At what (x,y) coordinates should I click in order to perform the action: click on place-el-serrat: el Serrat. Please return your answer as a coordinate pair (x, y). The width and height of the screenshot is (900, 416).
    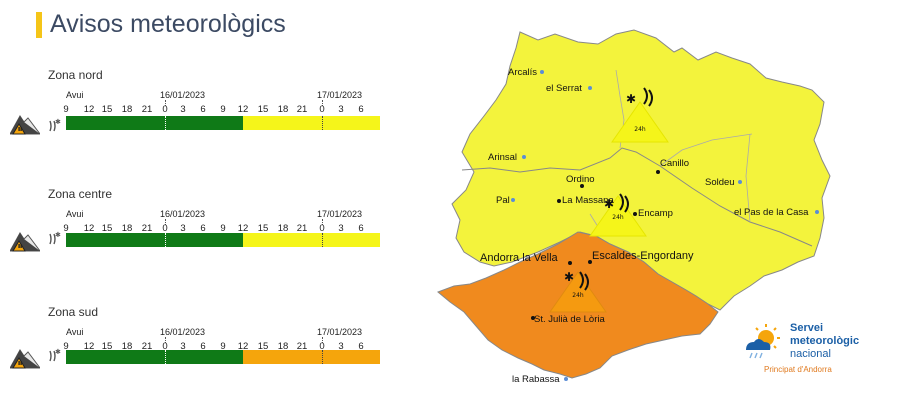
    Looking at the image, I should click on (564, 88).